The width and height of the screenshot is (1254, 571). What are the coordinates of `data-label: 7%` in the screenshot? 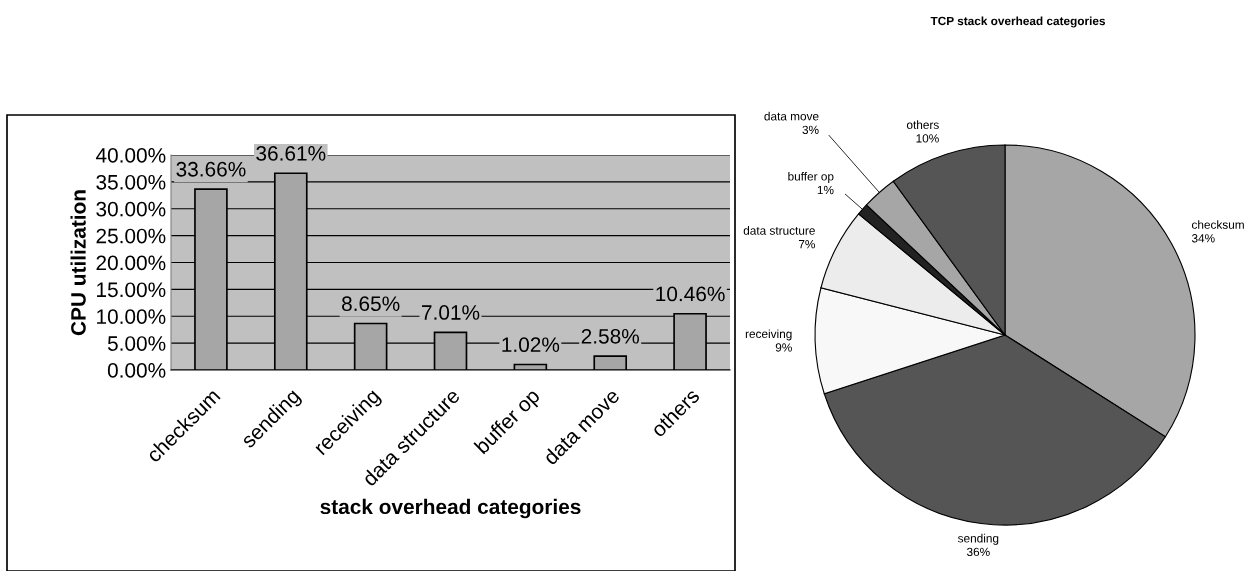 It's located at (806, 244).